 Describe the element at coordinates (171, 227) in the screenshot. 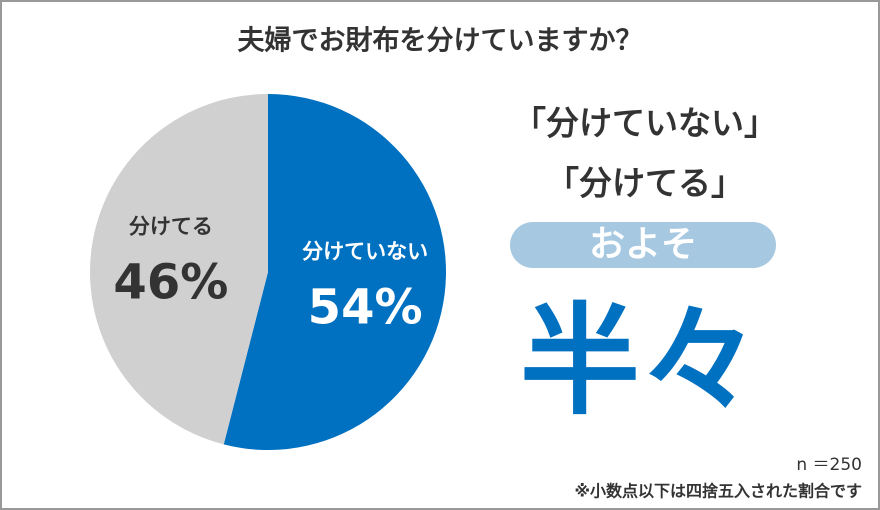

I see `slice-category: 分けてる` at that location.